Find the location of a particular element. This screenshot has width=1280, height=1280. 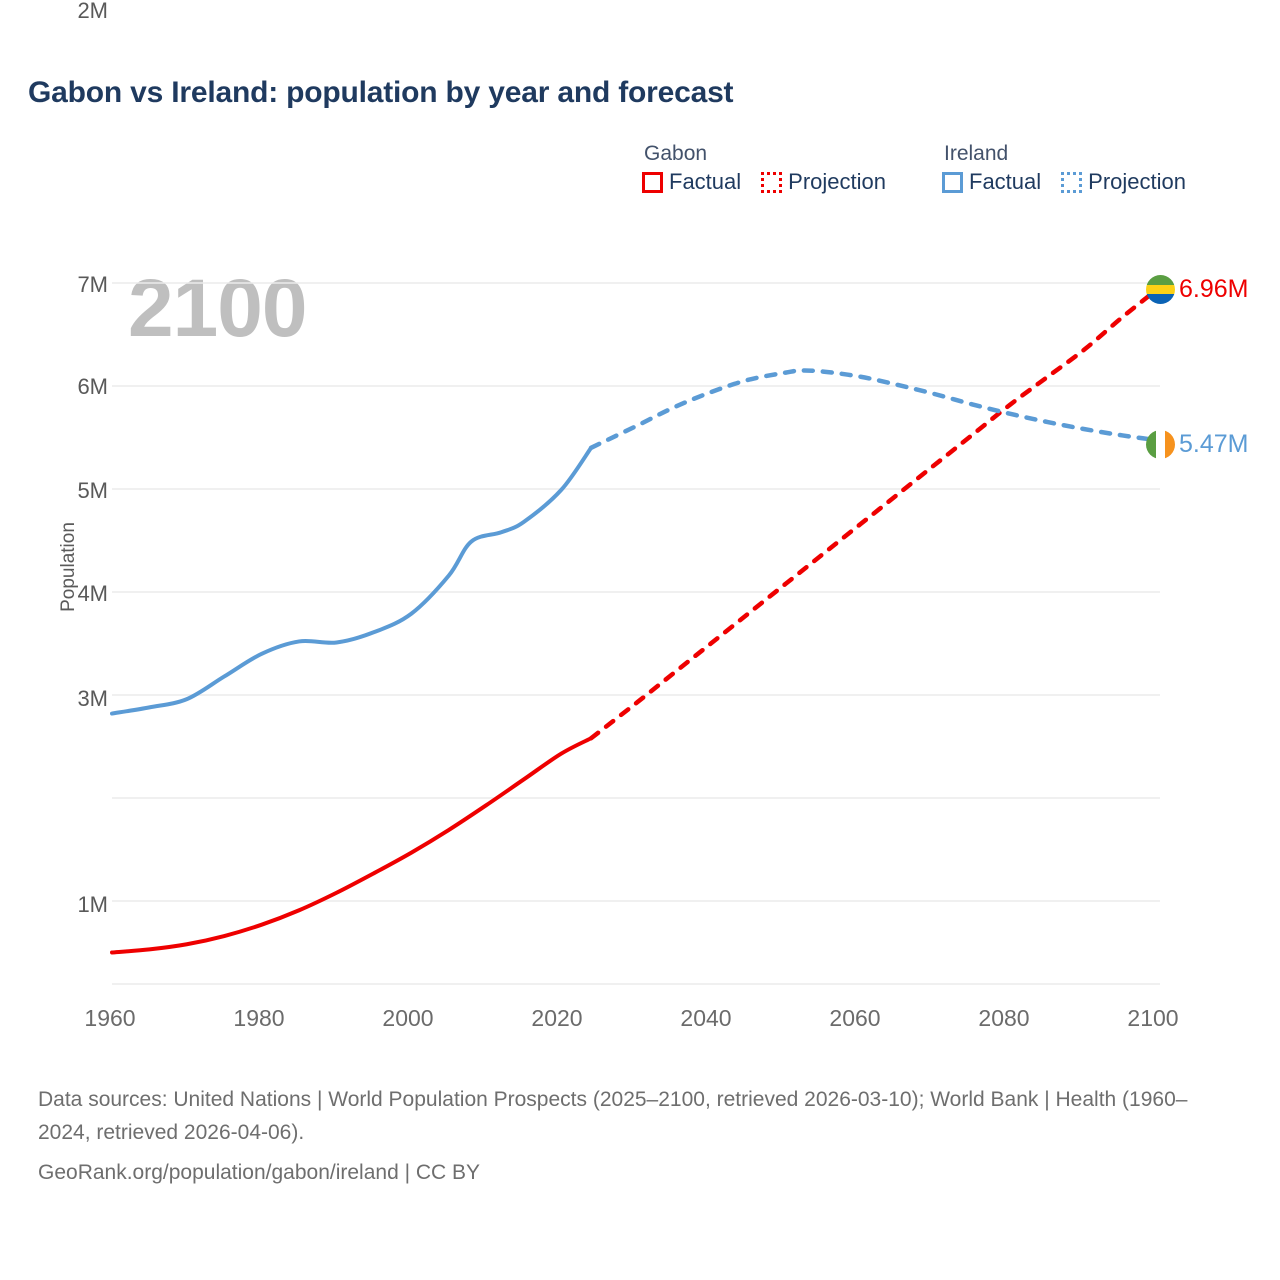

legend-items-ireland: Factual Projection is located at coordinates (1064, 182).